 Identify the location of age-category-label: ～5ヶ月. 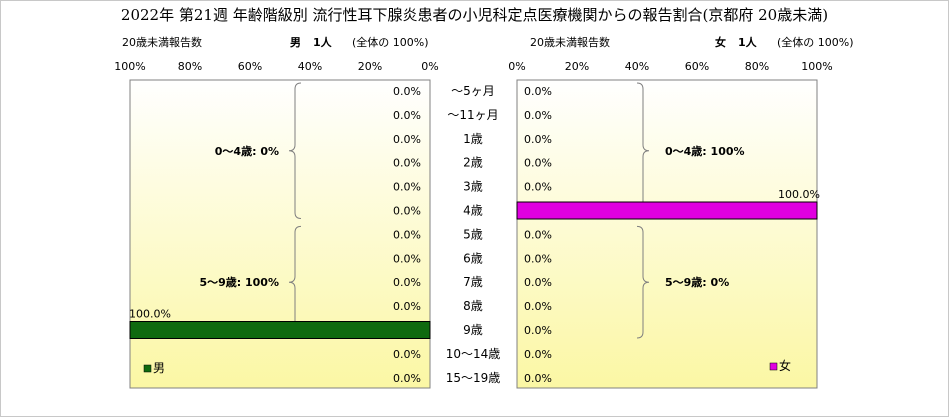
(473, 91).